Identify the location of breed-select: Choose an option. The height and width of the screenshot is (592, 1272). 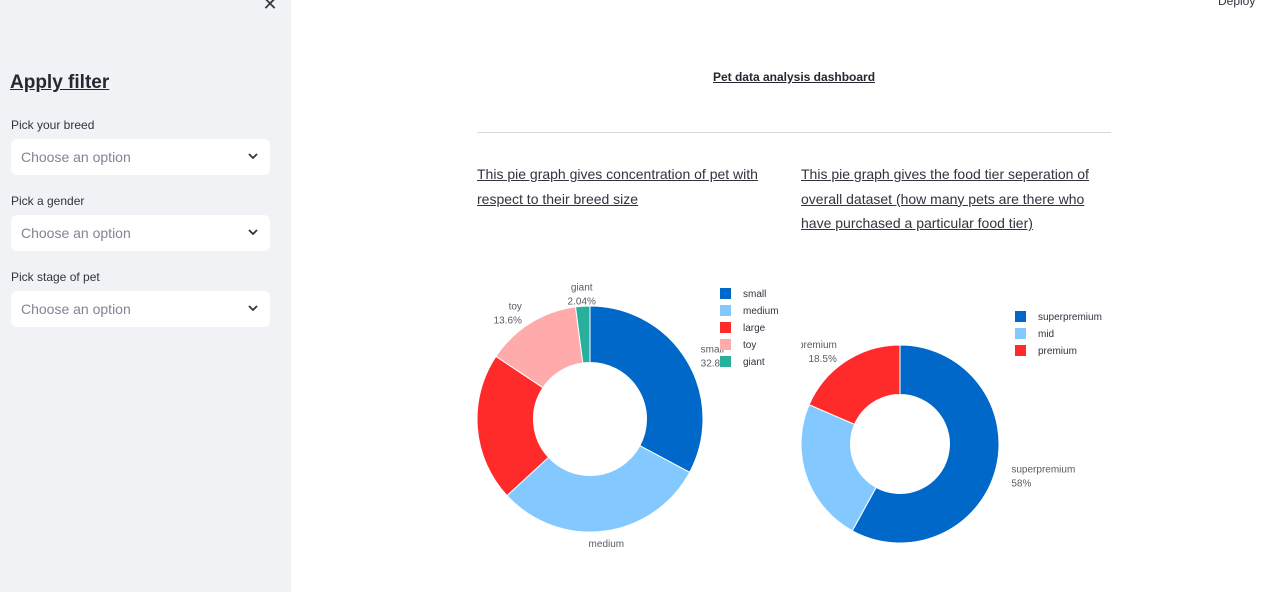
(140, 157).